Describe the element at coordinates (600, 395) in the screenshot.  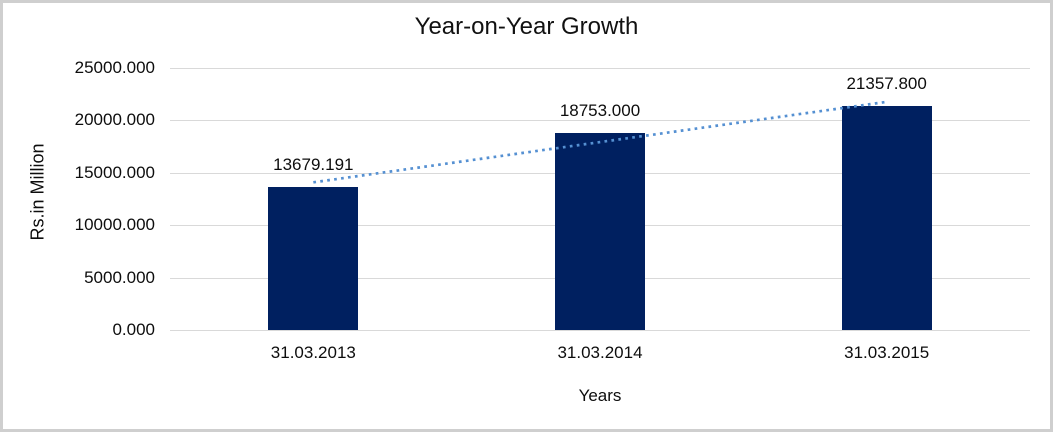
I see `x-axis-title: Years` at that location.